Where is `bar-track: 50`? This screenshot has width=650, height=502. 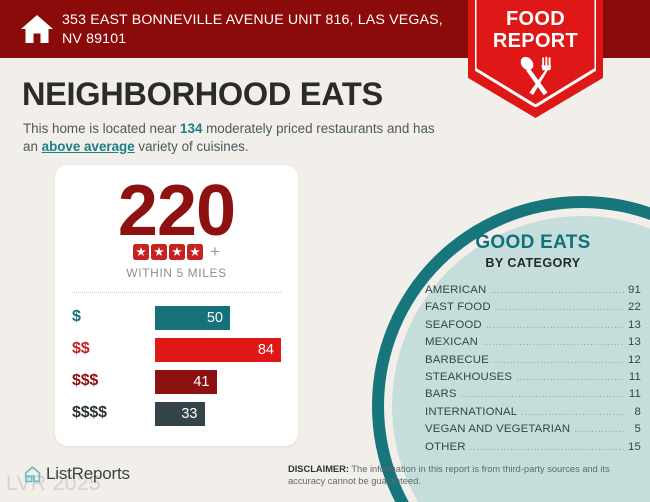
bar-track: 50 is located at coordinates (192, 318).